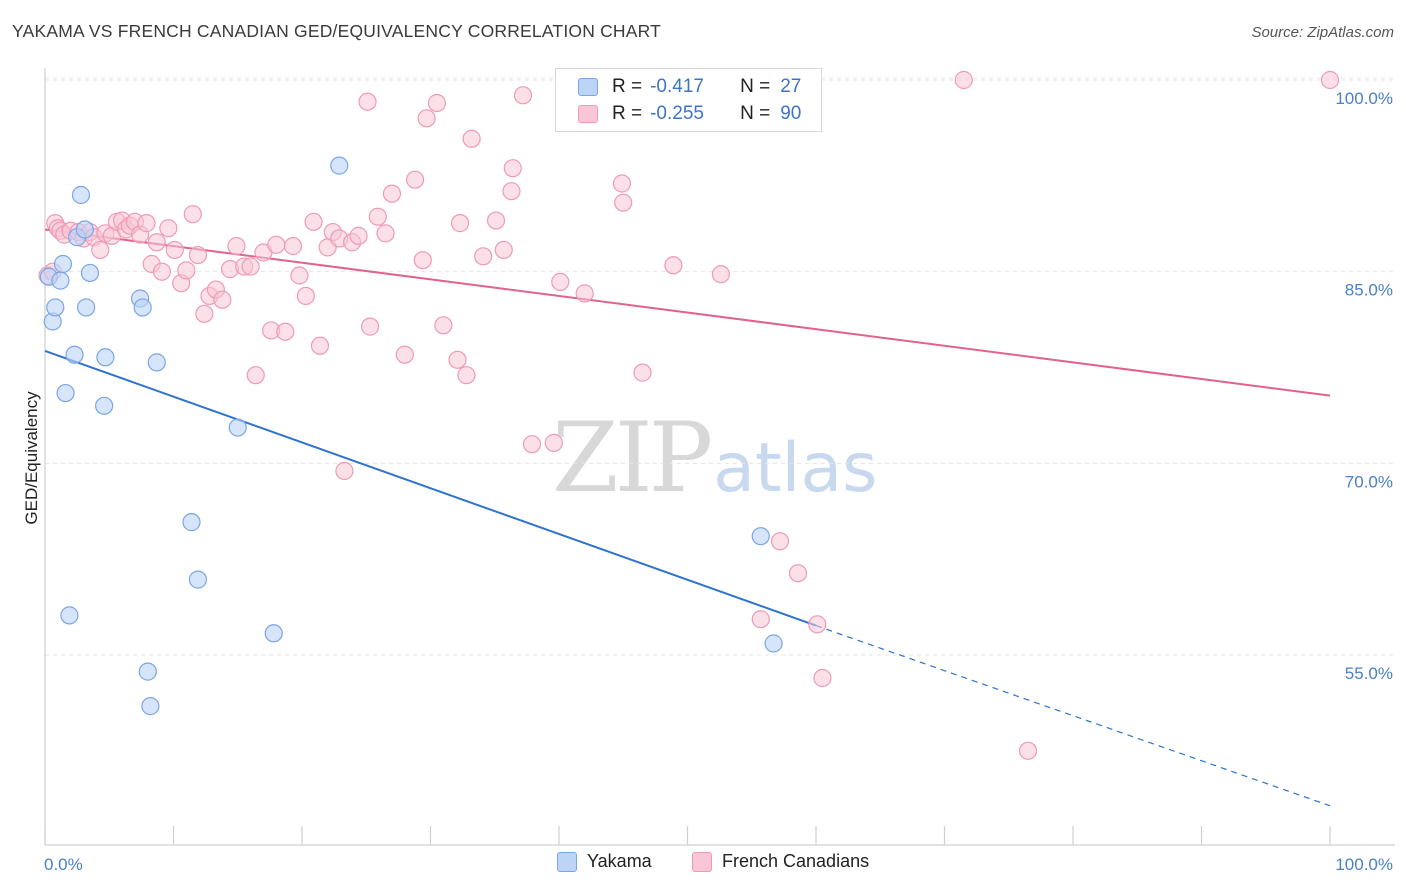 This screenshot has width=1406, height=892. I want to click on french-swatch, so click(588, 114).